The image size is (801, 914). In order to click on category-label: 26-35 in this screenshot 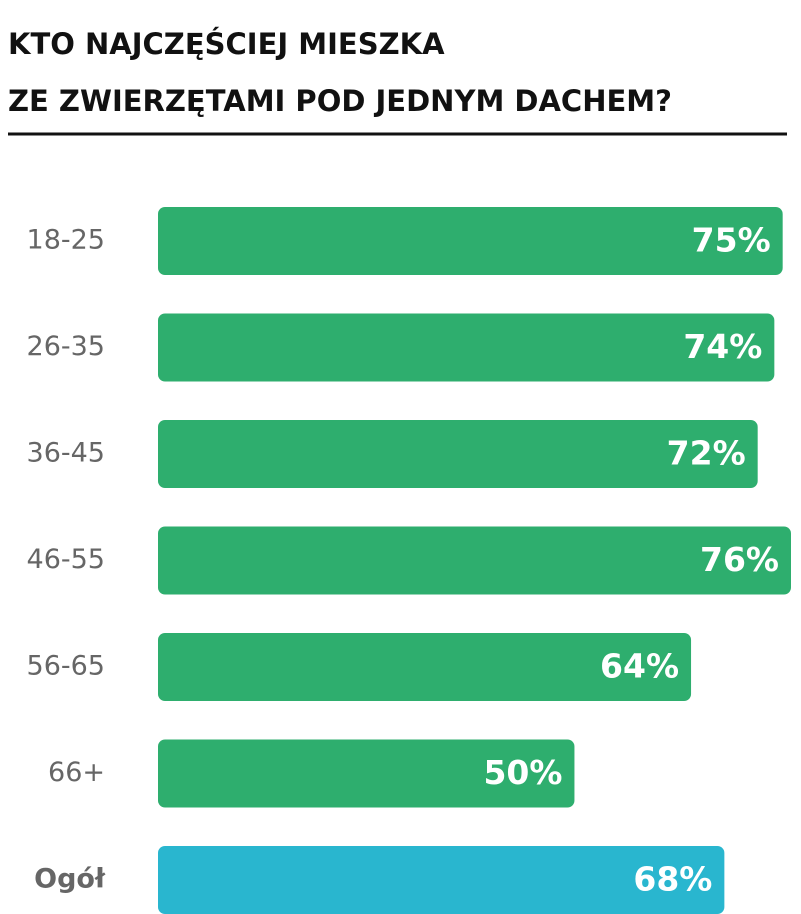, I will do `click(66, 346)`.